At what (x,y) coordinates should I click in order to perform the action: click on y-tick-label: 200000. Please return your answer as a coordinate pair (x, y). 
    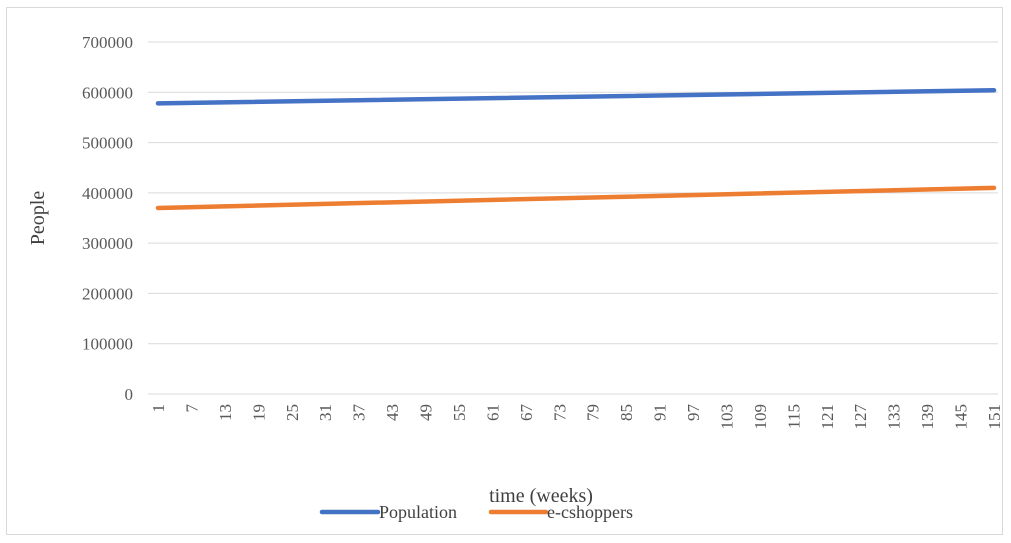
    Looking at the image, I should click on (107, 293).